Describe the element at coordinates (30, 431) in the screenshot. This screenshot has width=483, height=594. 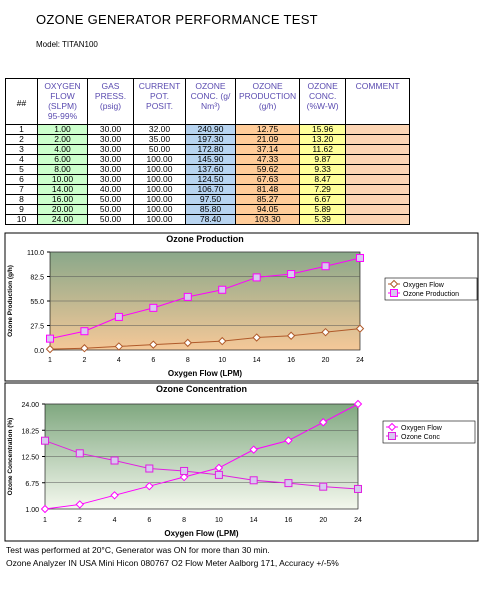
I see `y-tick-label: 18.25` at that location.